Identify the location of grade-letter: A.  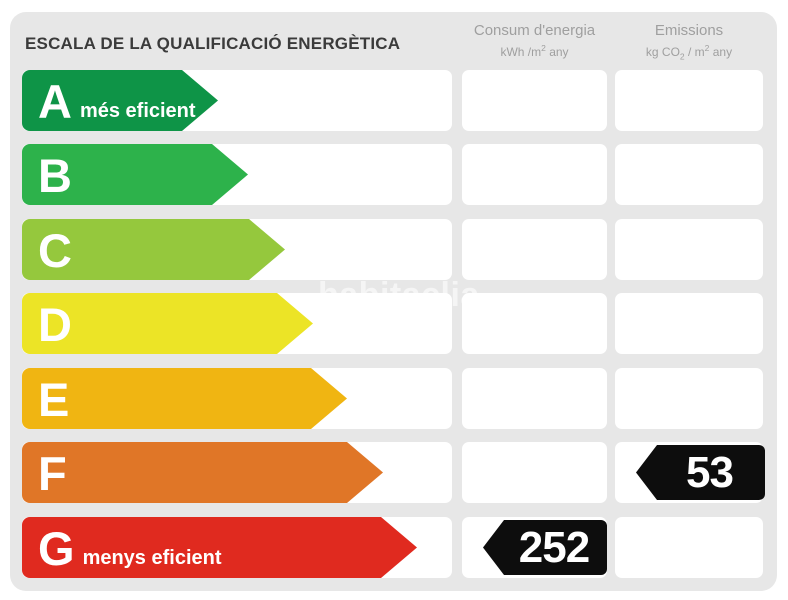
(54, 102).